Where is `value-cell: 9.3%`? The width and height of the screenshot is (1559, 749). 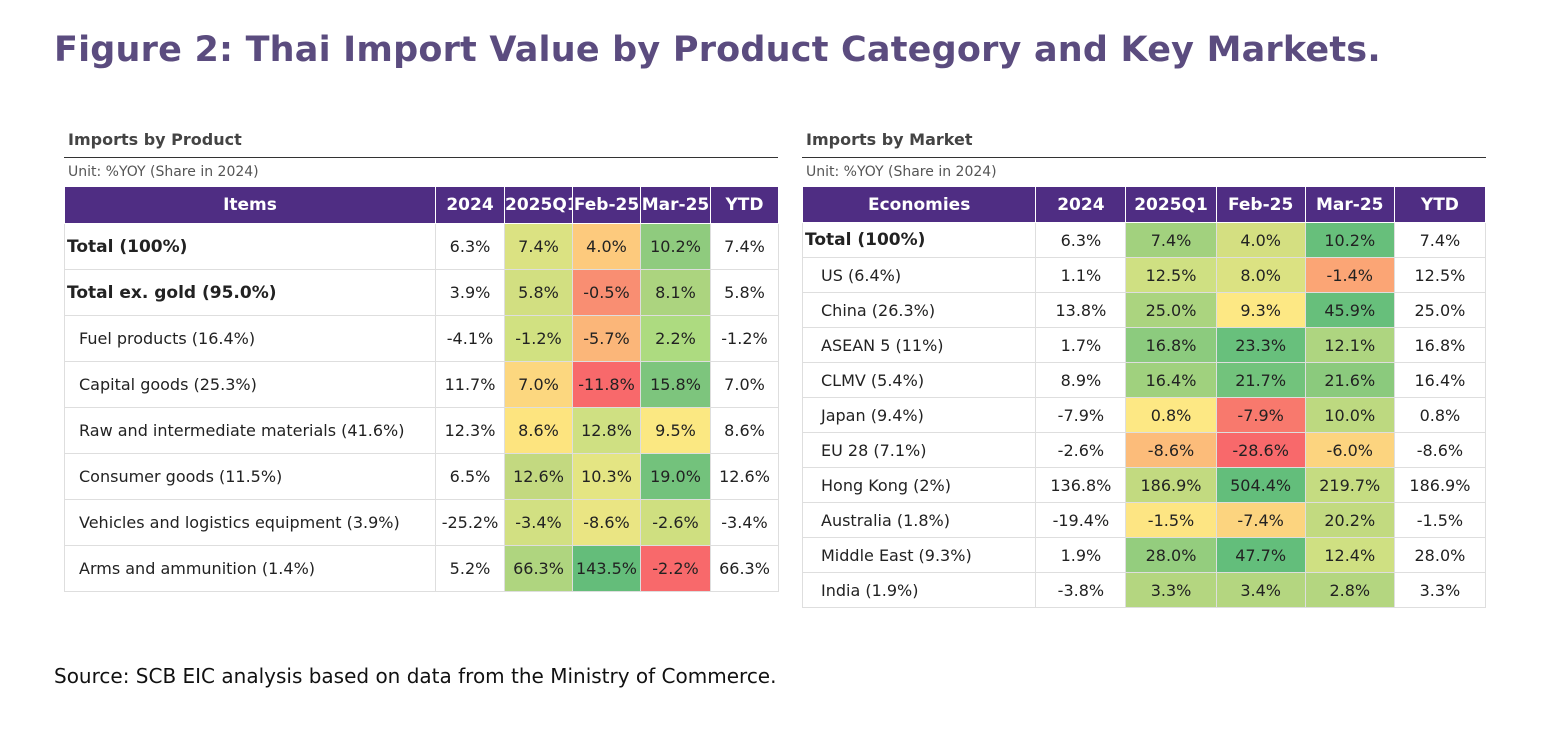 value-cell: 9.3% is located at coordinates (1260, 310).